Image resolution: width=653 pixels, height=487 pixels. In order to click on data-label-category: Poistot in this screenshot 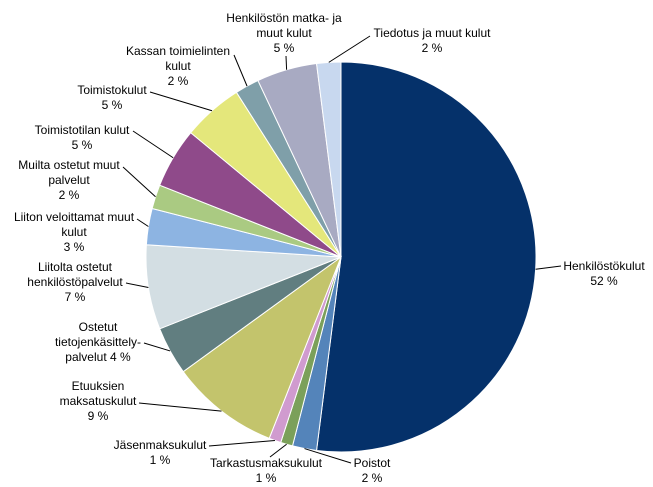, I will do `click(372, 463)`.